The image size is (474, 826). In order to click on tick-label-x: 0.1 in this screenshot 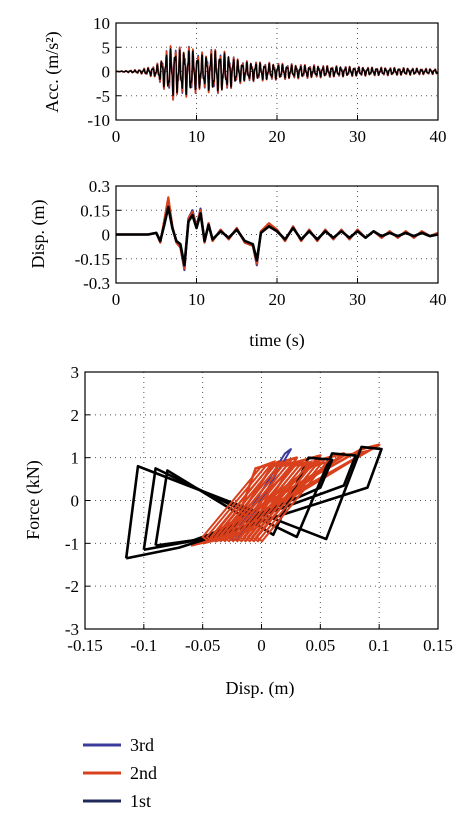, I will do `click(379, 645)`.